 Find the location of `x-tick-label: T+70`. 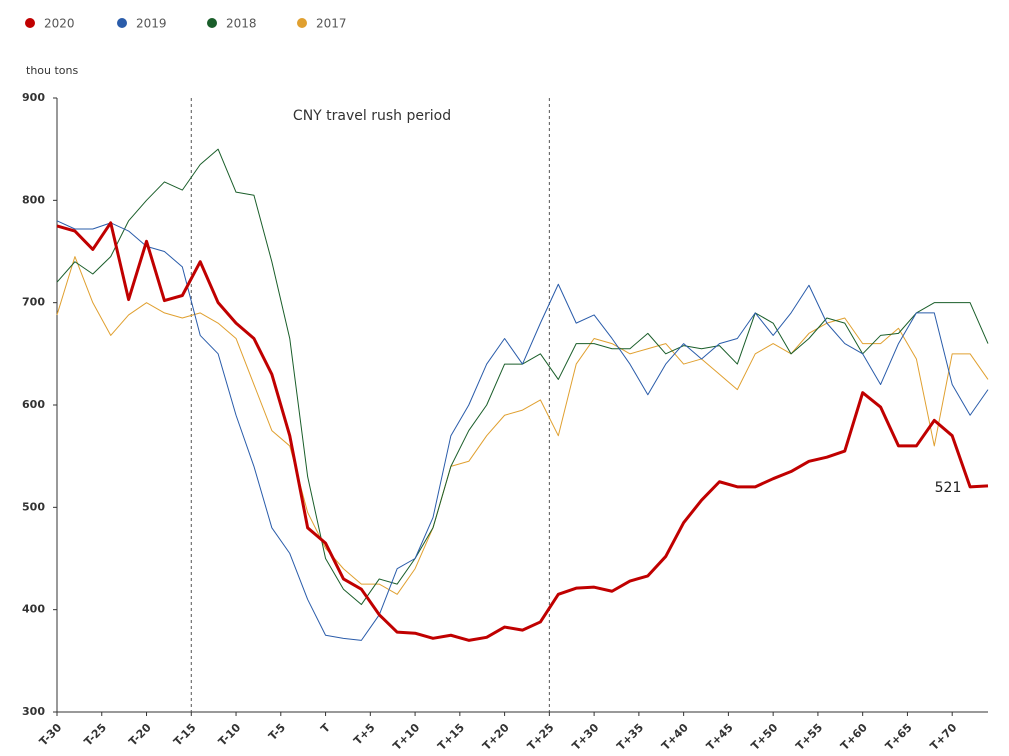

x-tick-label: T+70 is located at coordinates (944, 737).